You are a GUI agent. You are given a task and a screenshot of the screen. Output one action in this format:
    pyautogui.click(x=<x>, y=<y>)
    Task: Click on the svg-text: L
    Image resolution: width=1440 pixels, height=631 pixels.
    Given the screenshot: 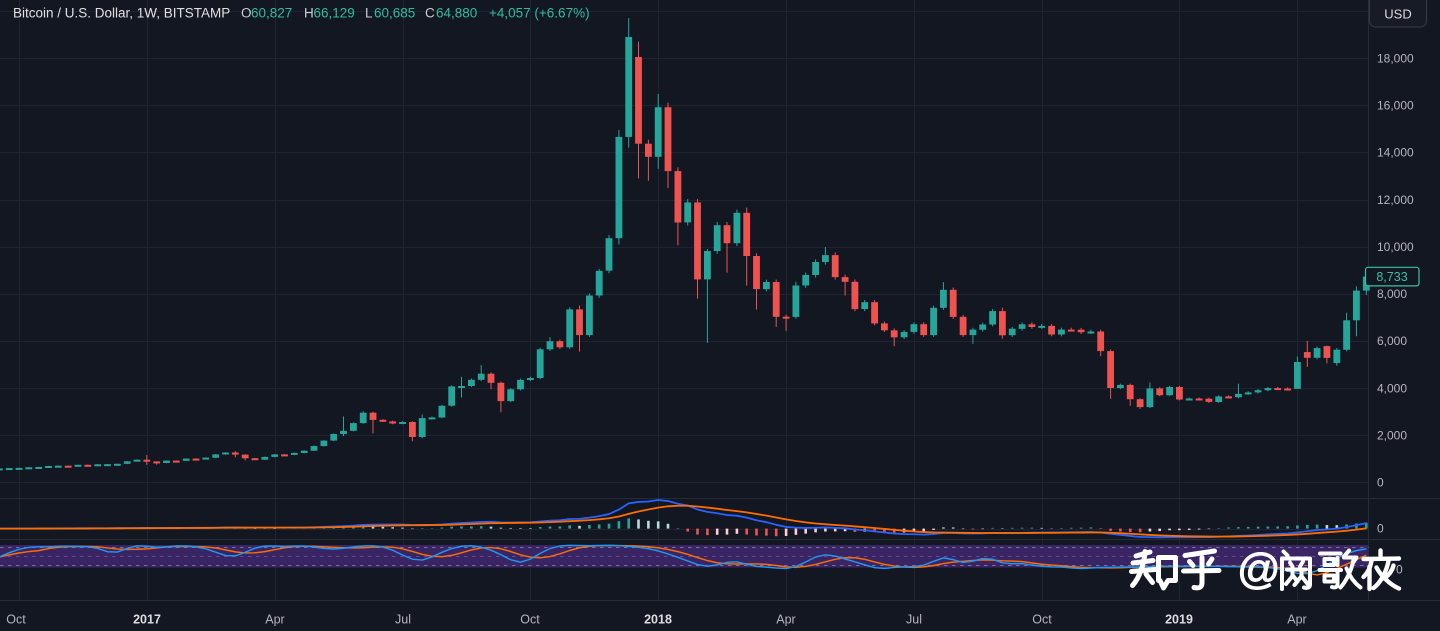 What is the action you would take?
    pyautogui.click(x=369, y=13)
    